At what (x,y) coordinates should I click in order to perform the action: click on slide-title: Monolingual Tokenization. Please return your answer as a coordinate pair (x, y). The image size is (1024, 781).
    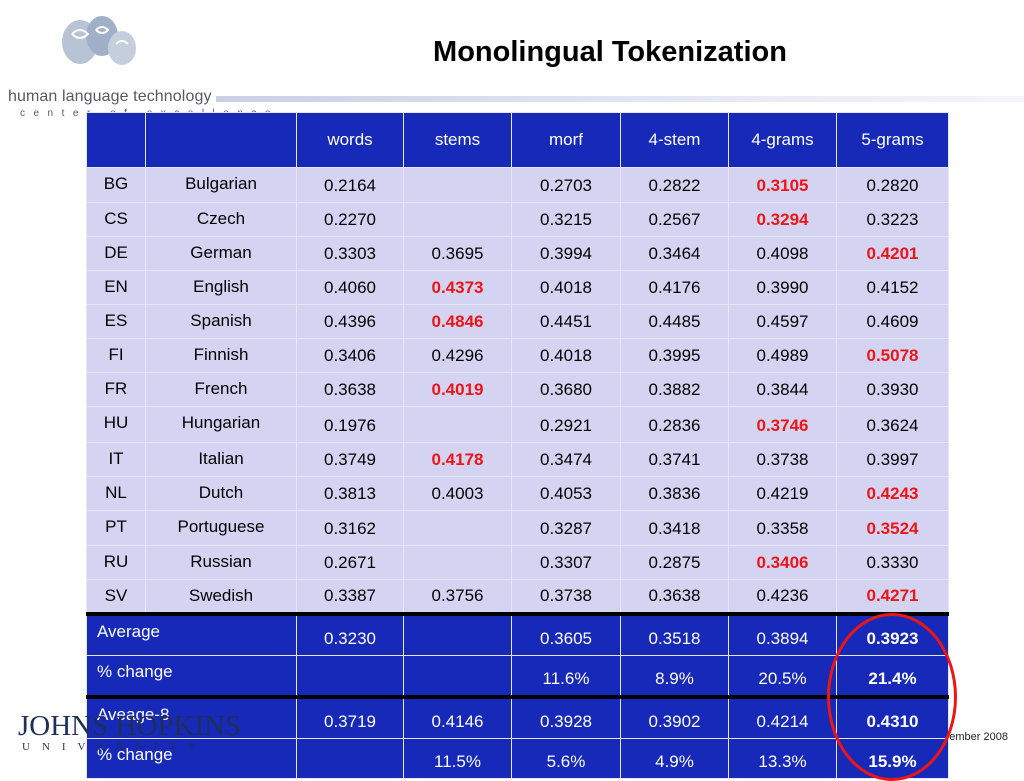
    Looking at the image, I should click on (610, 52).